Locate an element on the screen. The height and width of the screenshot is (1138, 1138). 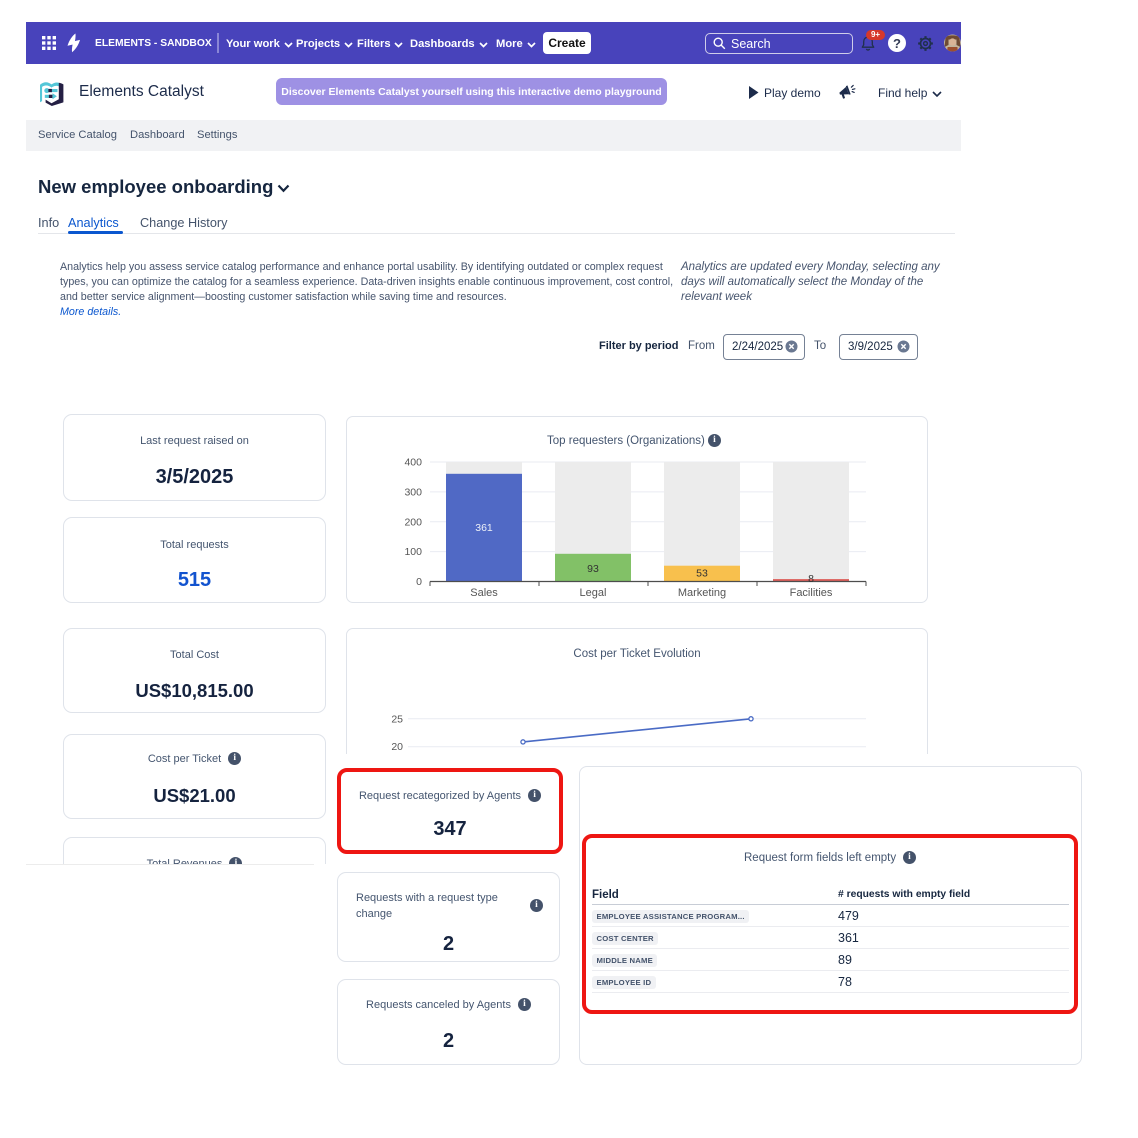
svg-text: Facilities is located at coordinates (811, 593).